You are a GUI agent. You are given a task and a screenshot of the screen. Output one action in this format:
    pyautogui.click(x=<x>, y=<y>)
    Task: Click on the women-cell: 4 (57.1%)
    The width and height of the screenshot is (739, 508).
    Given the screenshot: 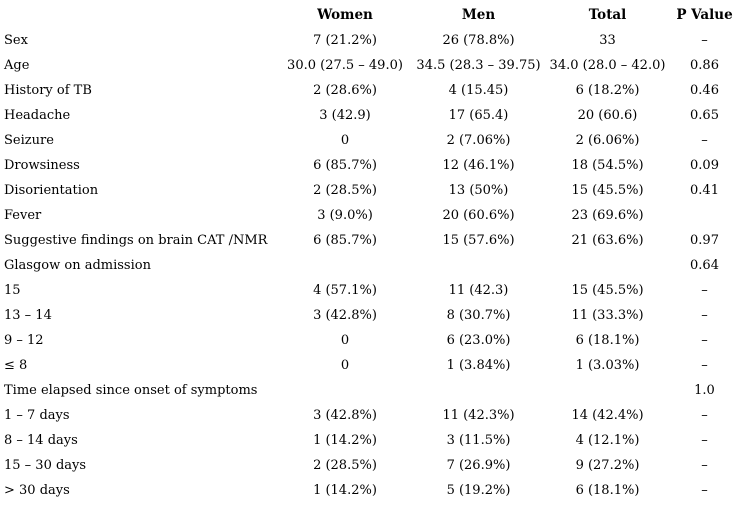 What is the action you would take?
    pyautogui.click(x=345, y=290)
    